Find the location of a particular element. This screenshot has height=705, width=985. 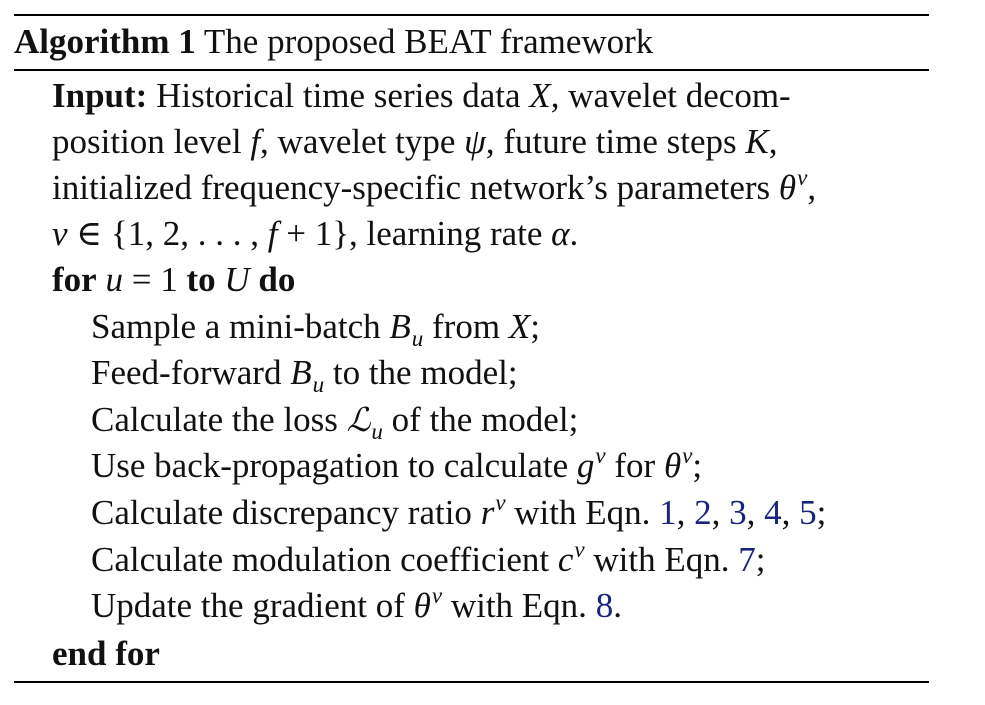

end-for-keyword: end for is located at coordinates (106, 653).